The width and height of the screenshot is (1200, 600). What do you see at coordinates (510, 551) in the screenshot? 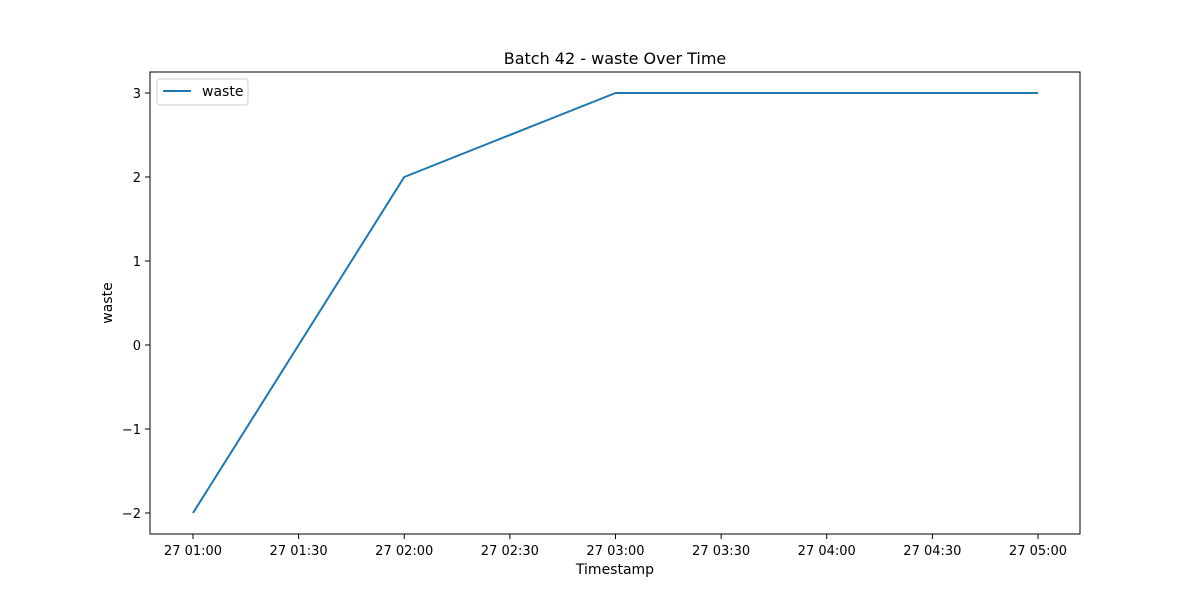
I see `x-tick-label: 27 02:30` at bounding box center [510, 551].